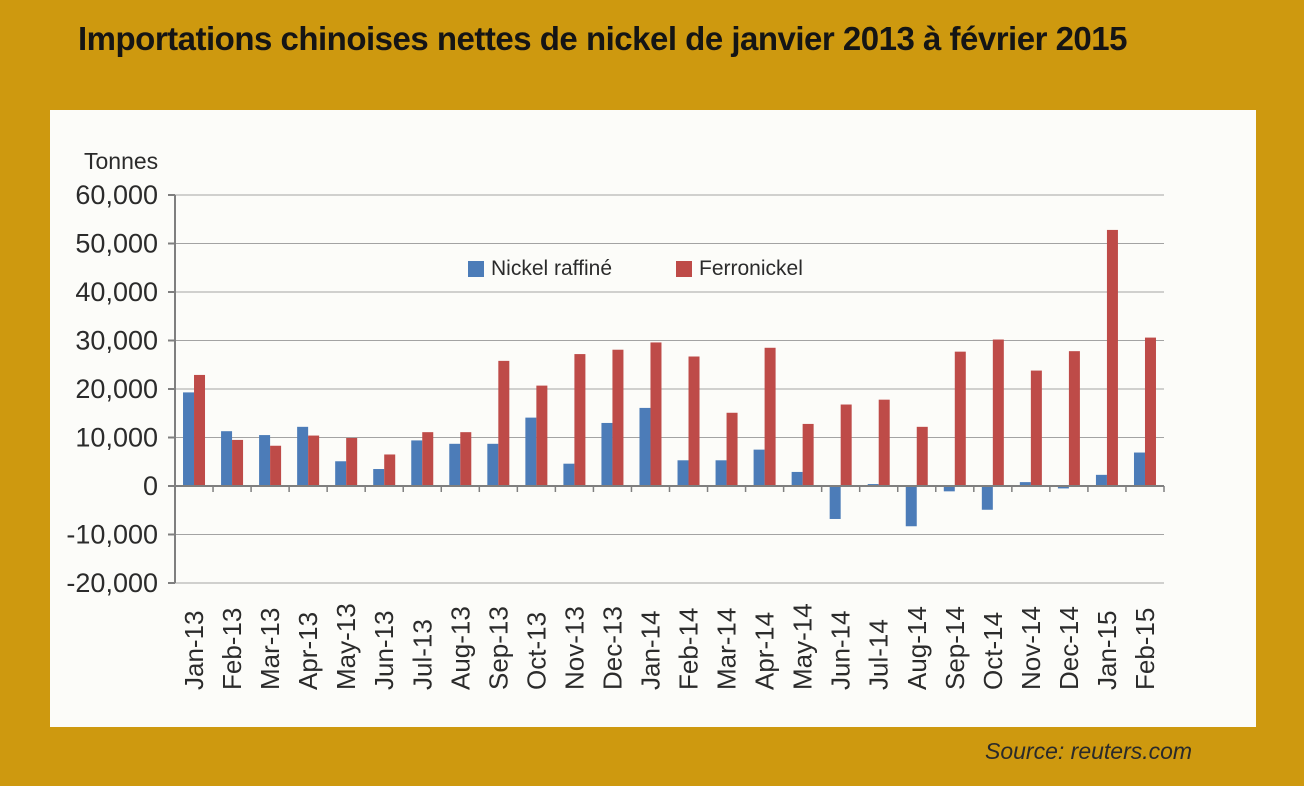 The image size is (1304, 786). What do you see at coordinates (751, 268) in the screenshot?
I see `legend-label-ferronickel: Ferronickel` at bounding box center [751, 268].